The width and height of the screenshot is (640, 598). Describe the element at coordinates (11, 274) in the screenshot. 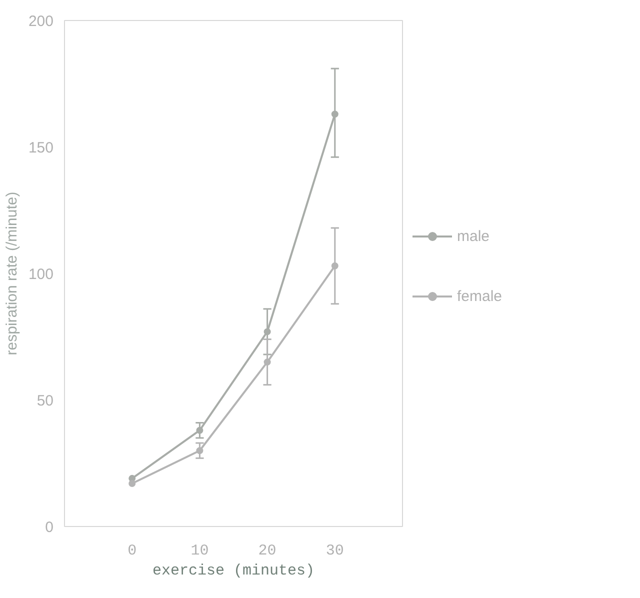

I see `y-axis-title: respiration rate (/minute)` at that location.